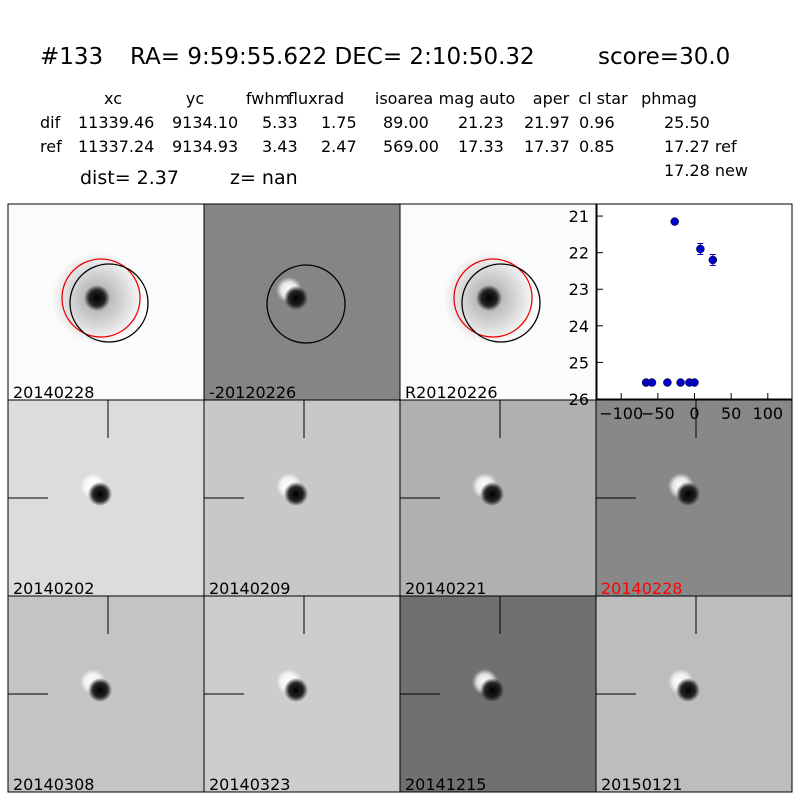 Image resolution: width=800 pixels, height=800 pixels. I want to click on redshift: z= nan, so click(264, 178).